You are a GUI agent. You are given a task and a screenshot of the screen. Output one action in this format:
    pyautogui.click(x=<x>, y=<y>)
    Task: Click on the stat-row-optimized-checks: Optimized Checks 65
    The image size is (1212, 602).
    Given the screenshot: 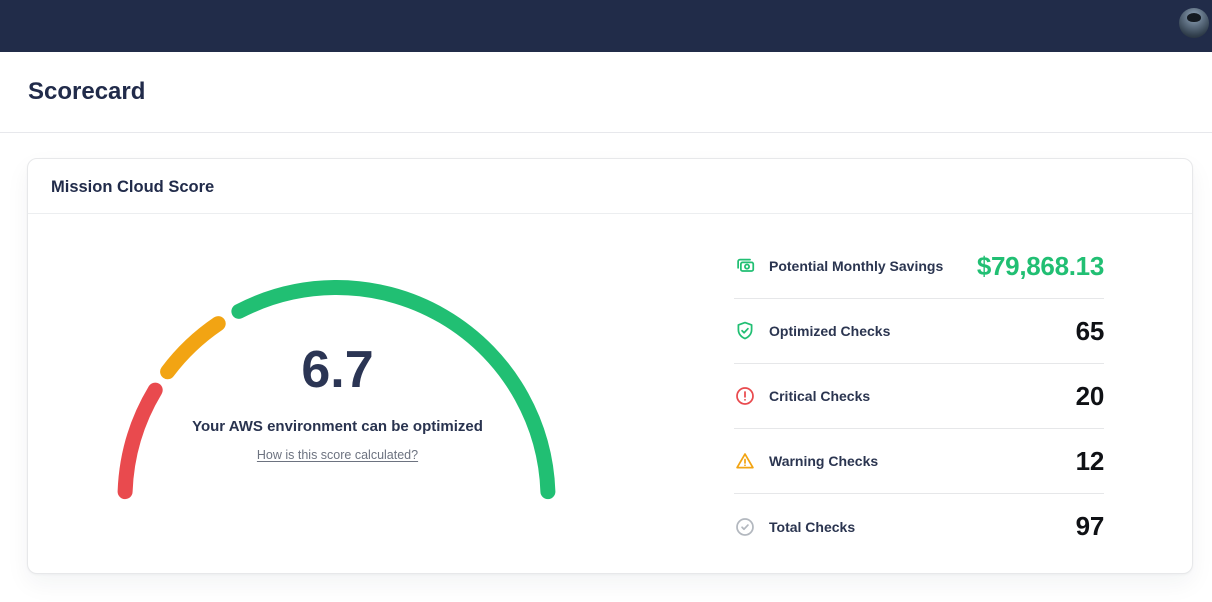 What is the action you would take?
    pyautogui.click(x=919, y=331)
    